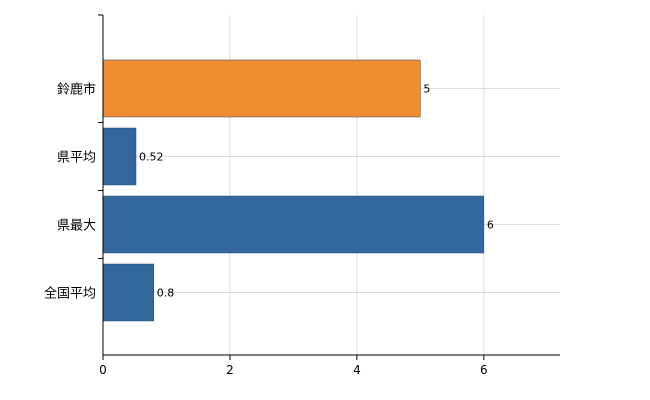  Describe the element at coordinates (76, 90) in the screenshot. I see `category-label: 鈴鹿市` at that location.